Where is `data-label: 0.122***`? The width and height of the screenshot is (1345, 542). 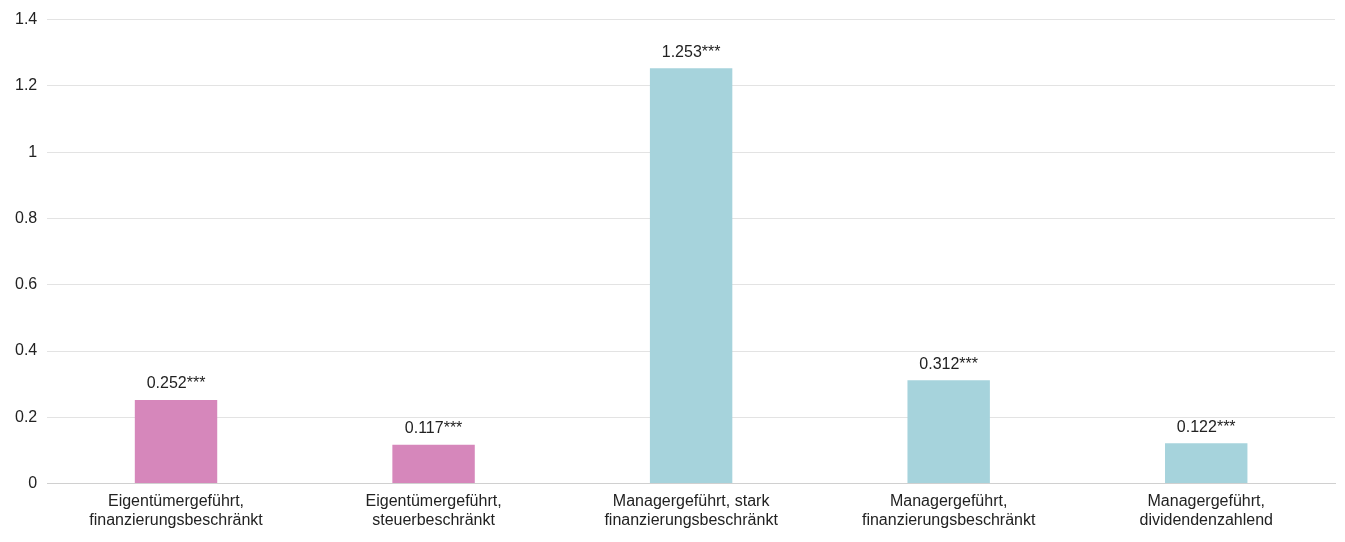 data-label: 0.122*** is located at coordinates (1206, 426).